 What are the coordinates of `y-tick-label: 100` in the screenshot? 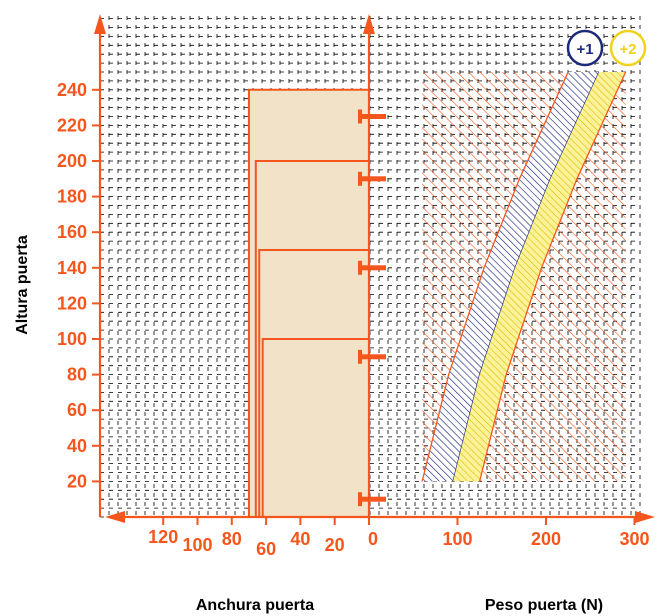 It's located at (72, 339).